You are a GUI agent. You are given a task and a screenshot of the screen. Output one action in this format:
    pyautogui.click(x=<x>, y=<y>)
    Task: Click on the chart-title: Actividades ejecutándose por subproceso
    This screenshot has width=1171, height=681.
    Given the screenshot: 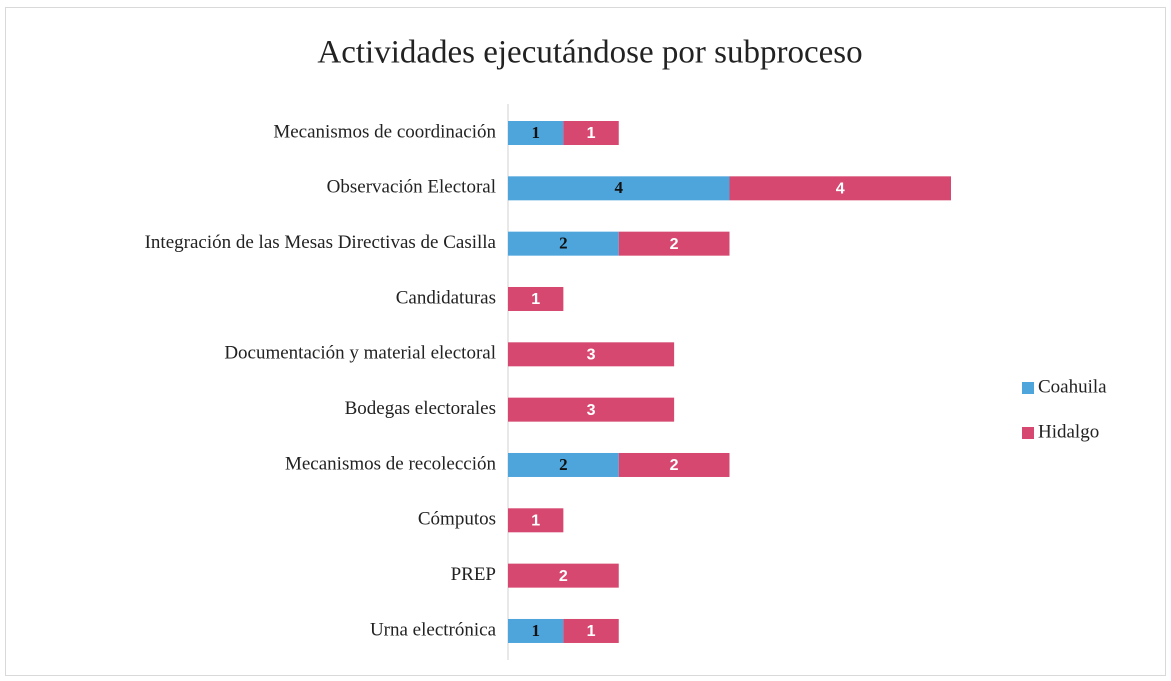 What is the action you would take?
    pyautogui.click(x=589, y=53)
    